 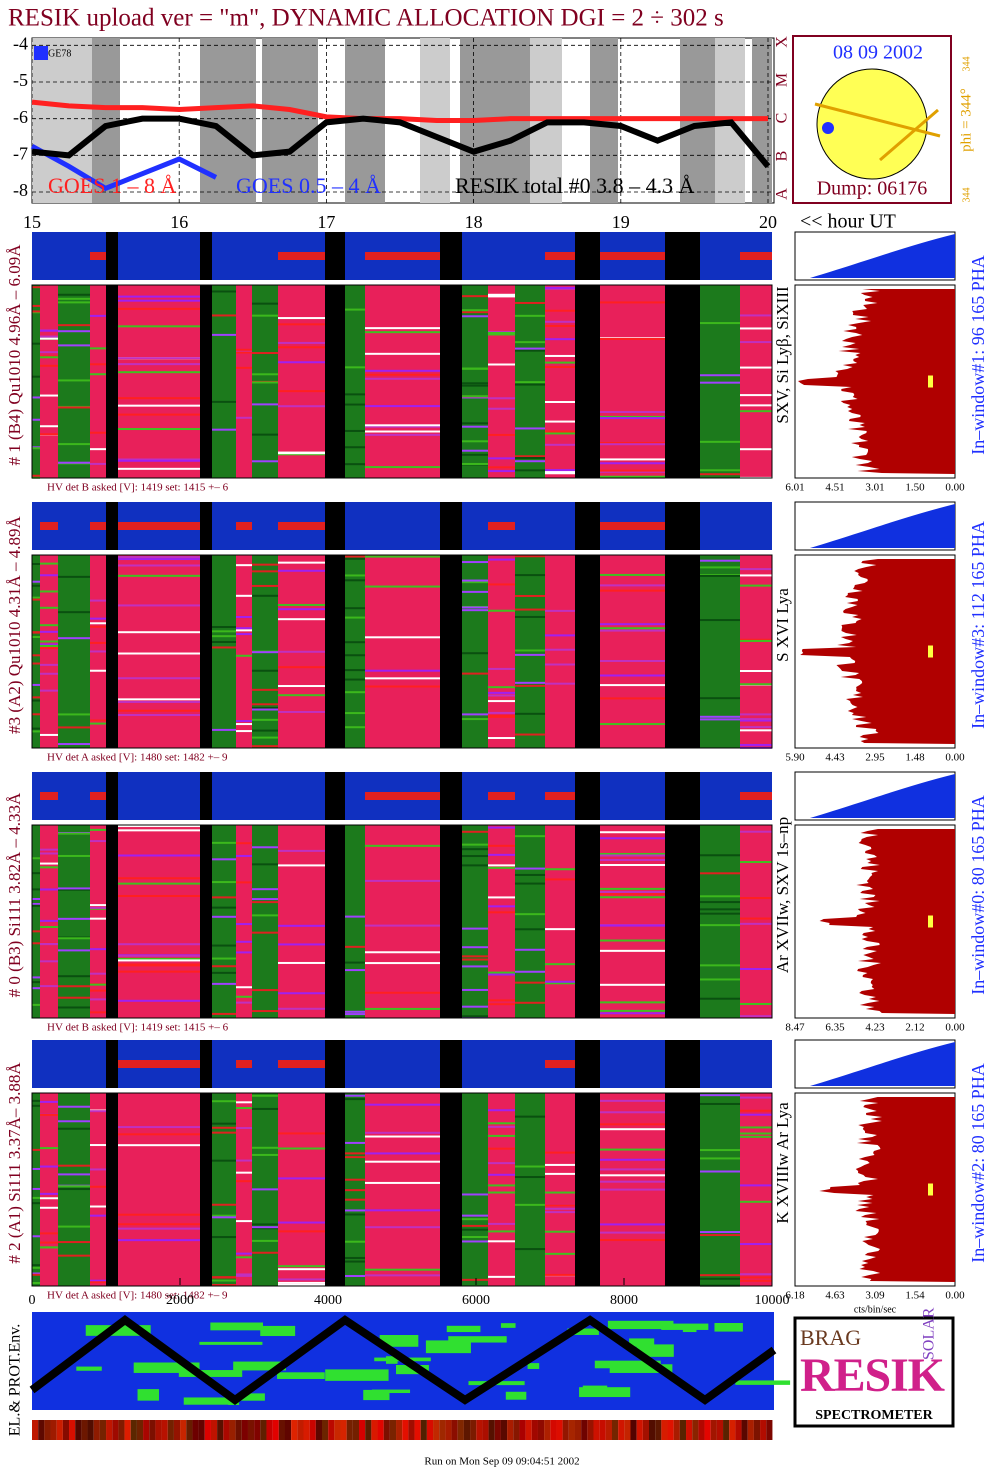 What do you see at coordinates (955, 1028) in the screenshot?
I see `pha-tick: 0.00` at bounding box center [955, 1028].